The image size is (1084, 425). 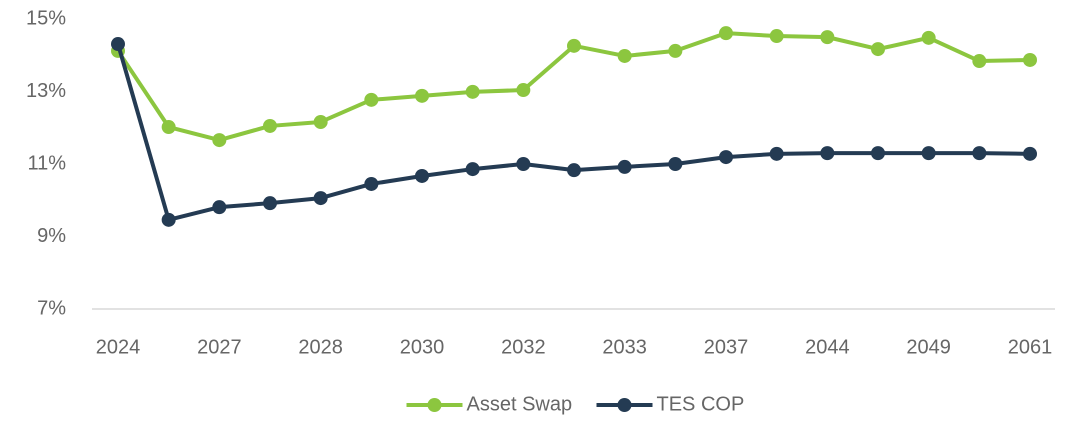 What do you see at coordinates (701, 404) in the screenshot?
I see `legend-label: TES COP` at bounding box center [701, 404].